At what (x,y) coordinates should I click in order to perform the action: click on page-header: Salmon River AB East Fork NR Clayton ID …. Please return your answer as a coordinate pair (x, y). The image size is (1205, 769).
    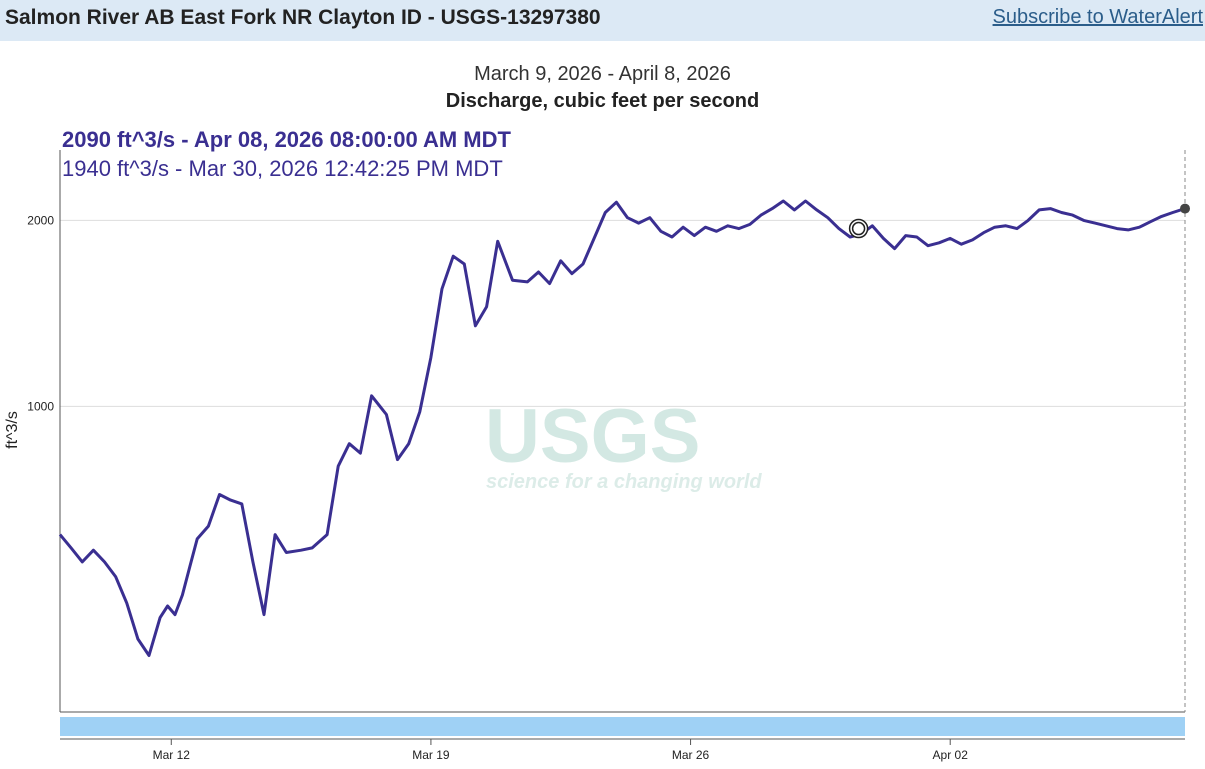
    Looking at the image, I should click on (602, 20).